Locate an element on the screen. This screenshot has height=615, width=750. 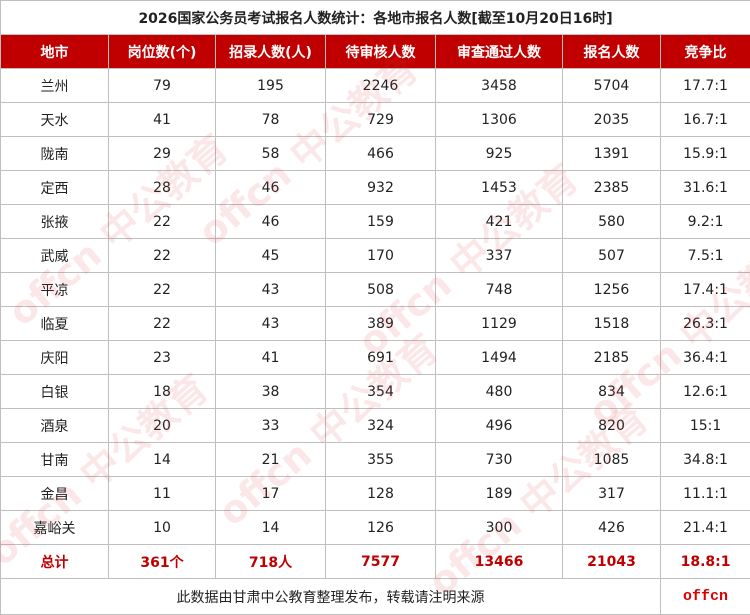
cell: 兰州 is located at coordinates (55, 86).